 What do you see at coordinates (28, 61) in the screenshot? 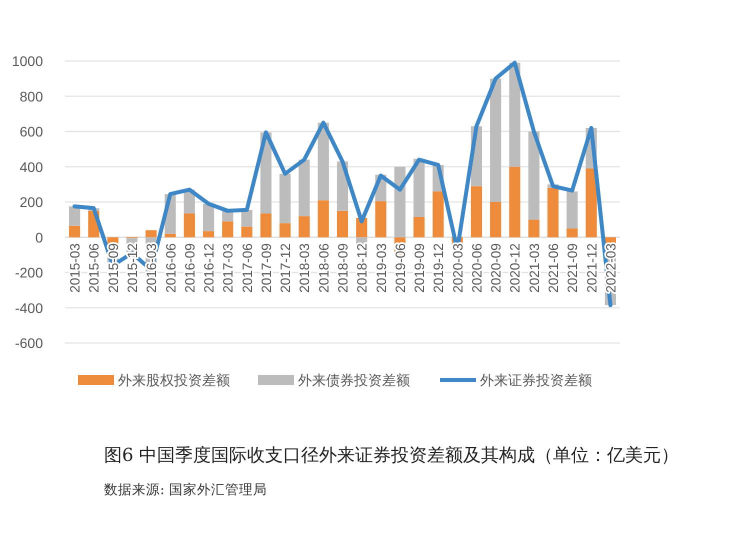
I see `y-tick-label: 1000` at bounding box center [28, 61].